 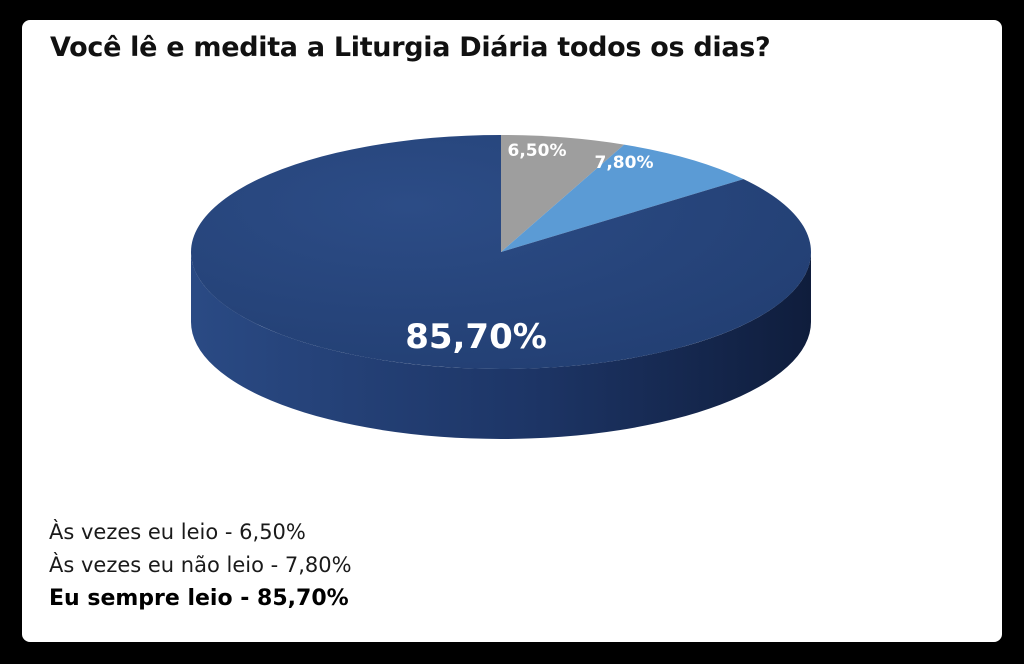 I want to click on data-label-as-vezes-eu-nao-leio: 7,80%, so click(x=624, y=163).